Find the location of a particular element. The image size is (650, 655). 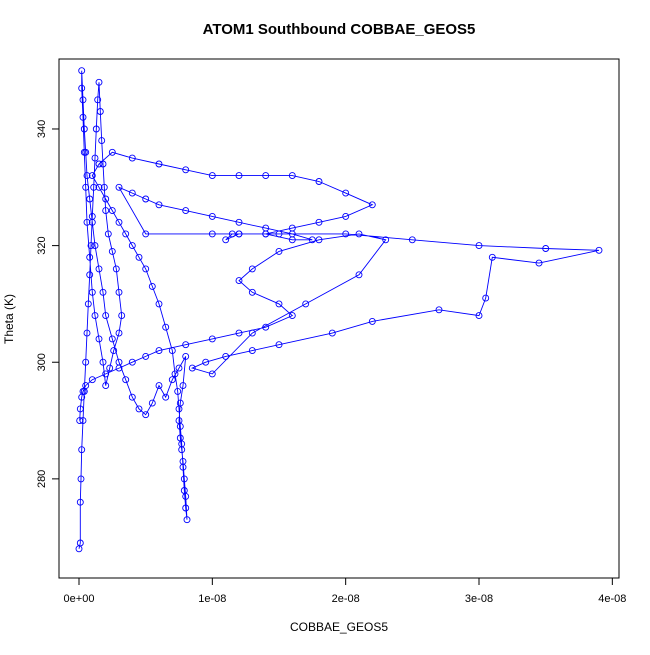

chart-title: ATOM1 Southbound COBBAE_GEOS5 is located at coordinates (339, 29).